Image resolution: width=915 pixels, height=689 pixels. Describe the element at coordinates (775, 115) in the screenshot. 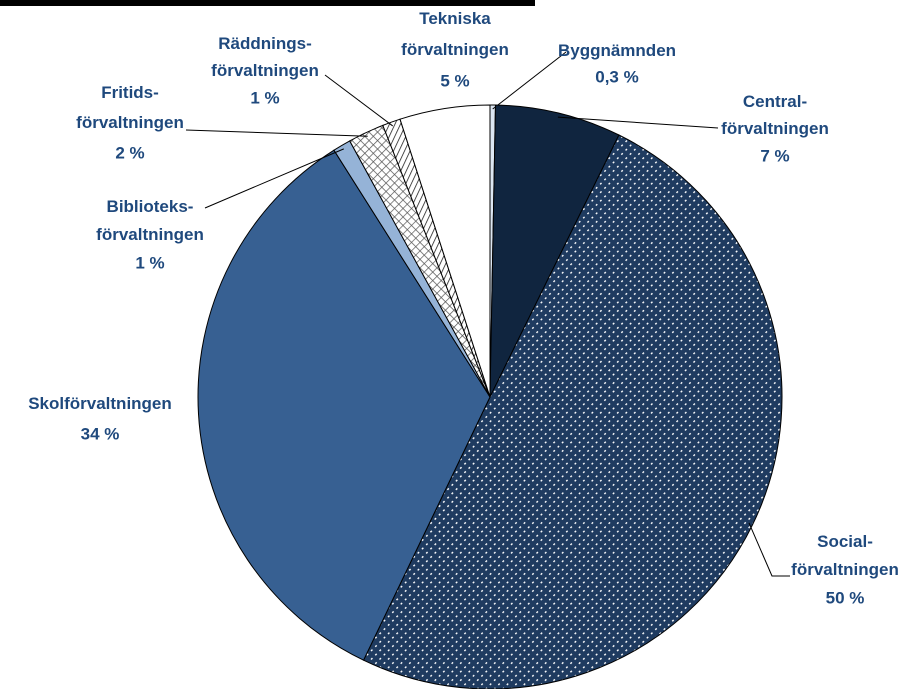

I see `slice-label: Central-förvaltningen` at that location.